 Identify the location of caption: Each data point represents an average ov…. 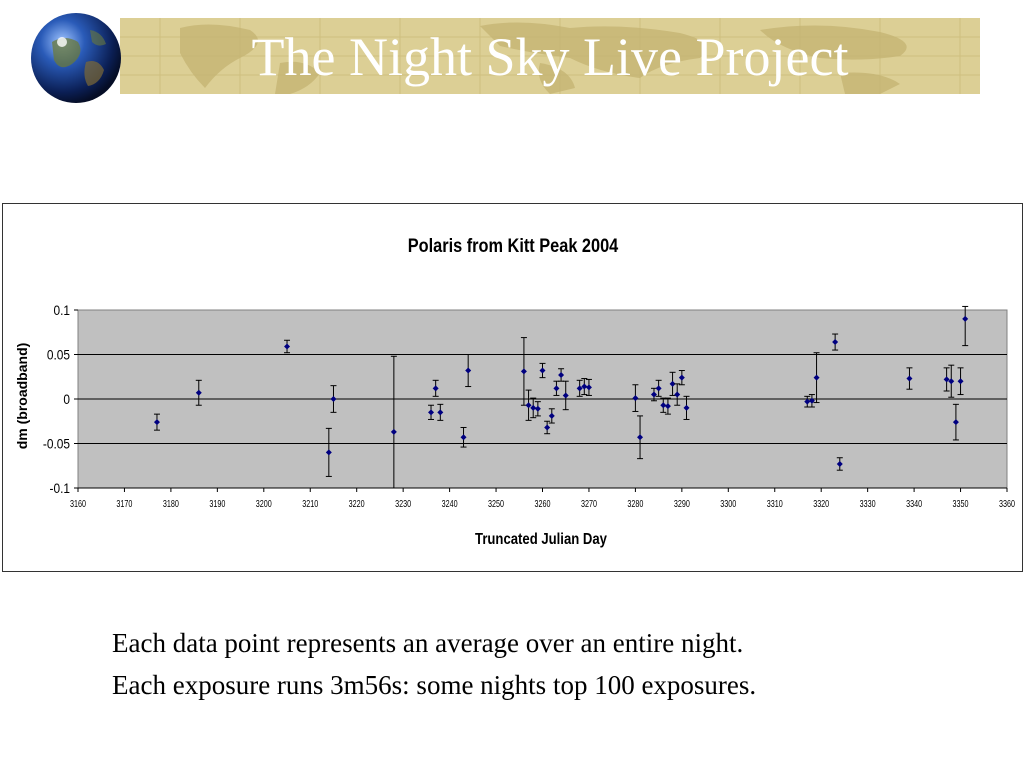
(434, 664).